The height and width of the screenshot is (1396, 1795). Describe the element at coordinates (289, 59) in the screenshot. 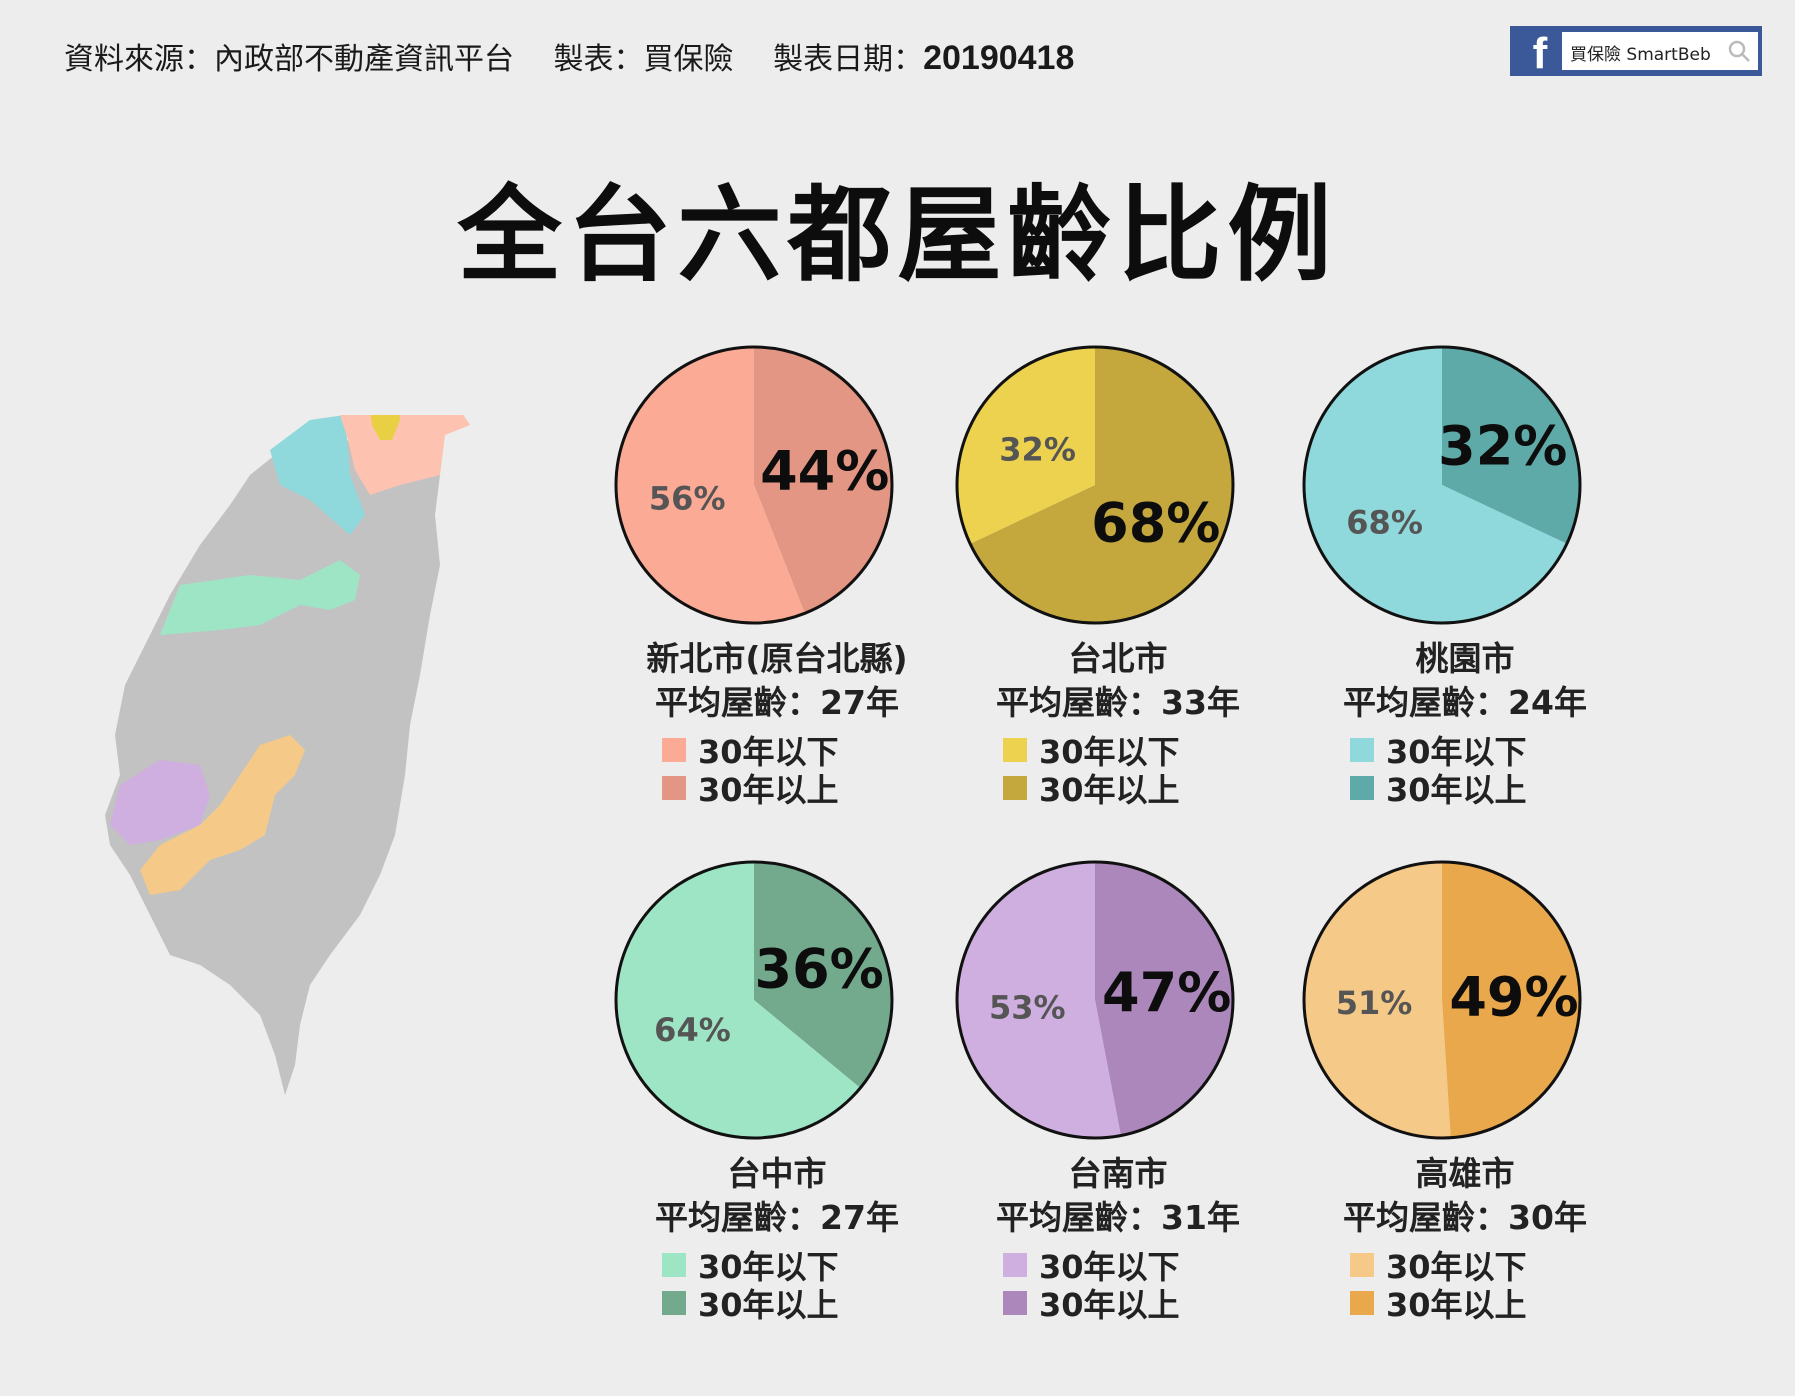

I see `source-label: 資料來源：內政部不動產資訊平台` at that location.